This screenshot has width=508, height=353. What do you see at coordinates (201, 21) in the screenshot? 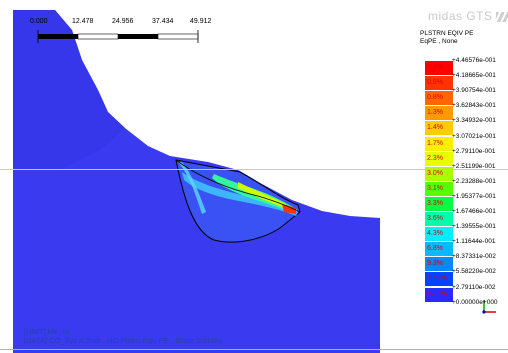
I see `scale-label-4: 49.912` at bounding box center [201, 21].